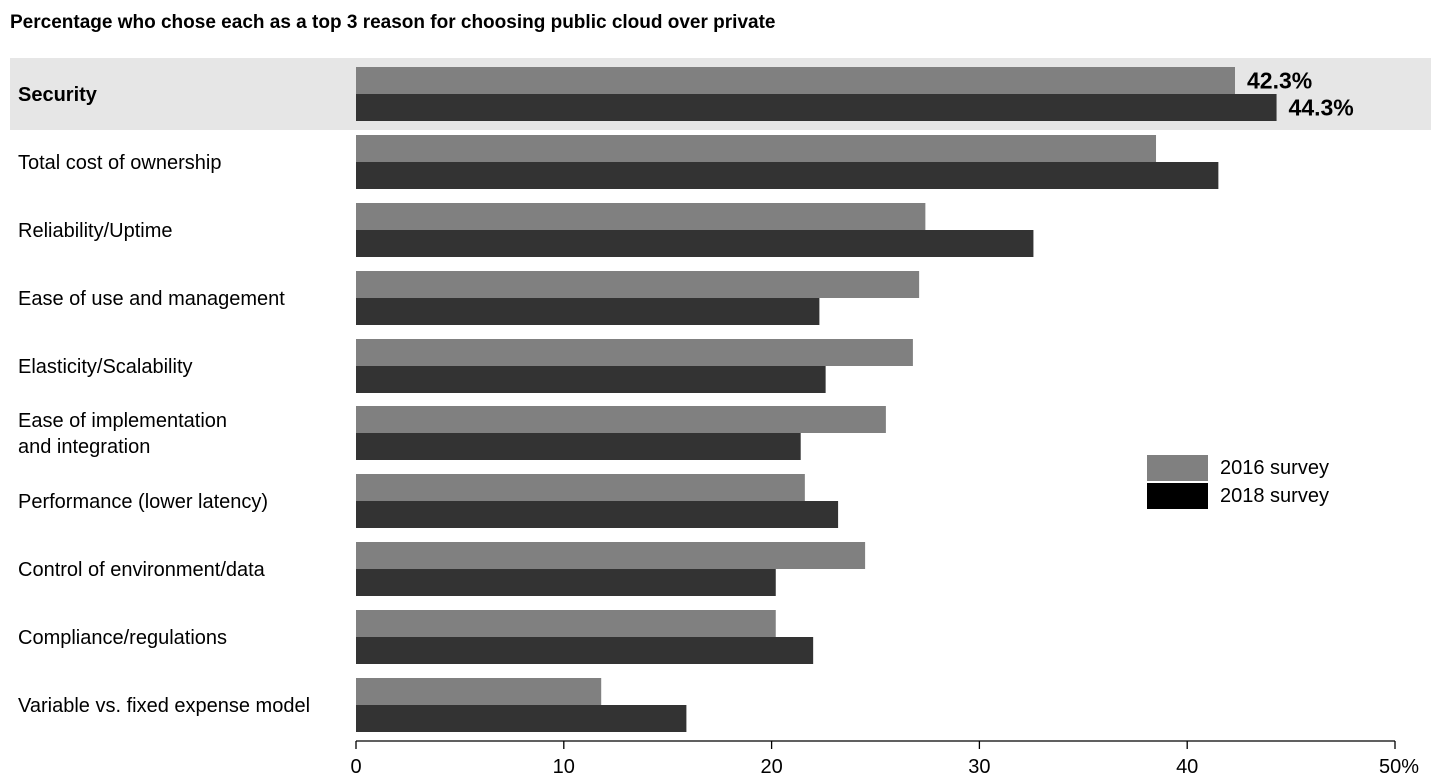 The width and height of the screenshot is (1440, 783). I want to click on x-tick-label: 20, so click(771, 767).